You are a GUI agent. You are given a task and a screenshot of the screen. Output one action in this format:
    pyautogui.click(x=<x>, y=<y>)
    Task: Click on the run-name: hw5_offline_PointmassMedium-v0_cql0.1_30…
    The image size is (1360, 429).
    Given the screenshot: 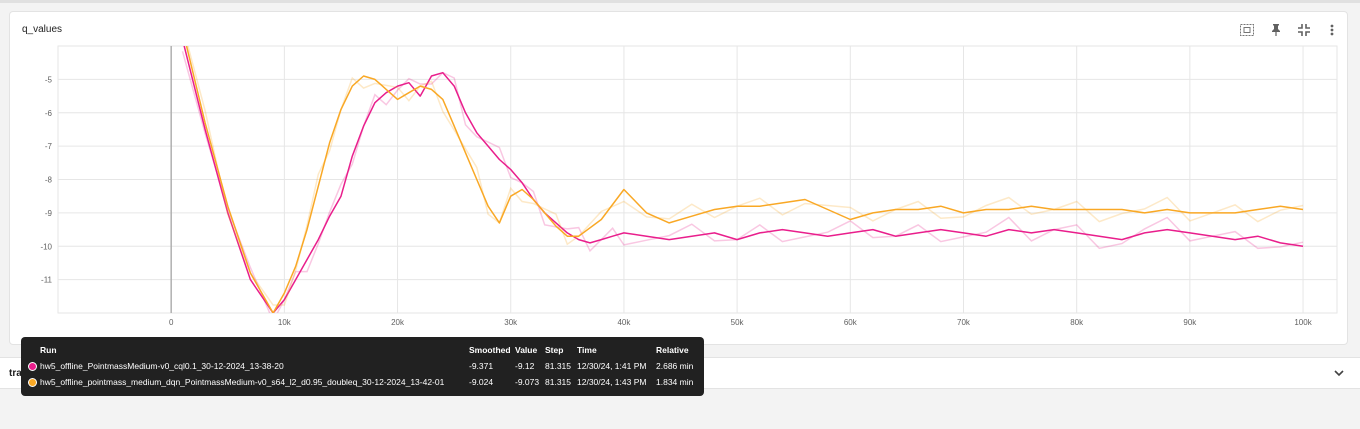 What is the action you would take?
    pyautogui.click(x=162, y=366)
    